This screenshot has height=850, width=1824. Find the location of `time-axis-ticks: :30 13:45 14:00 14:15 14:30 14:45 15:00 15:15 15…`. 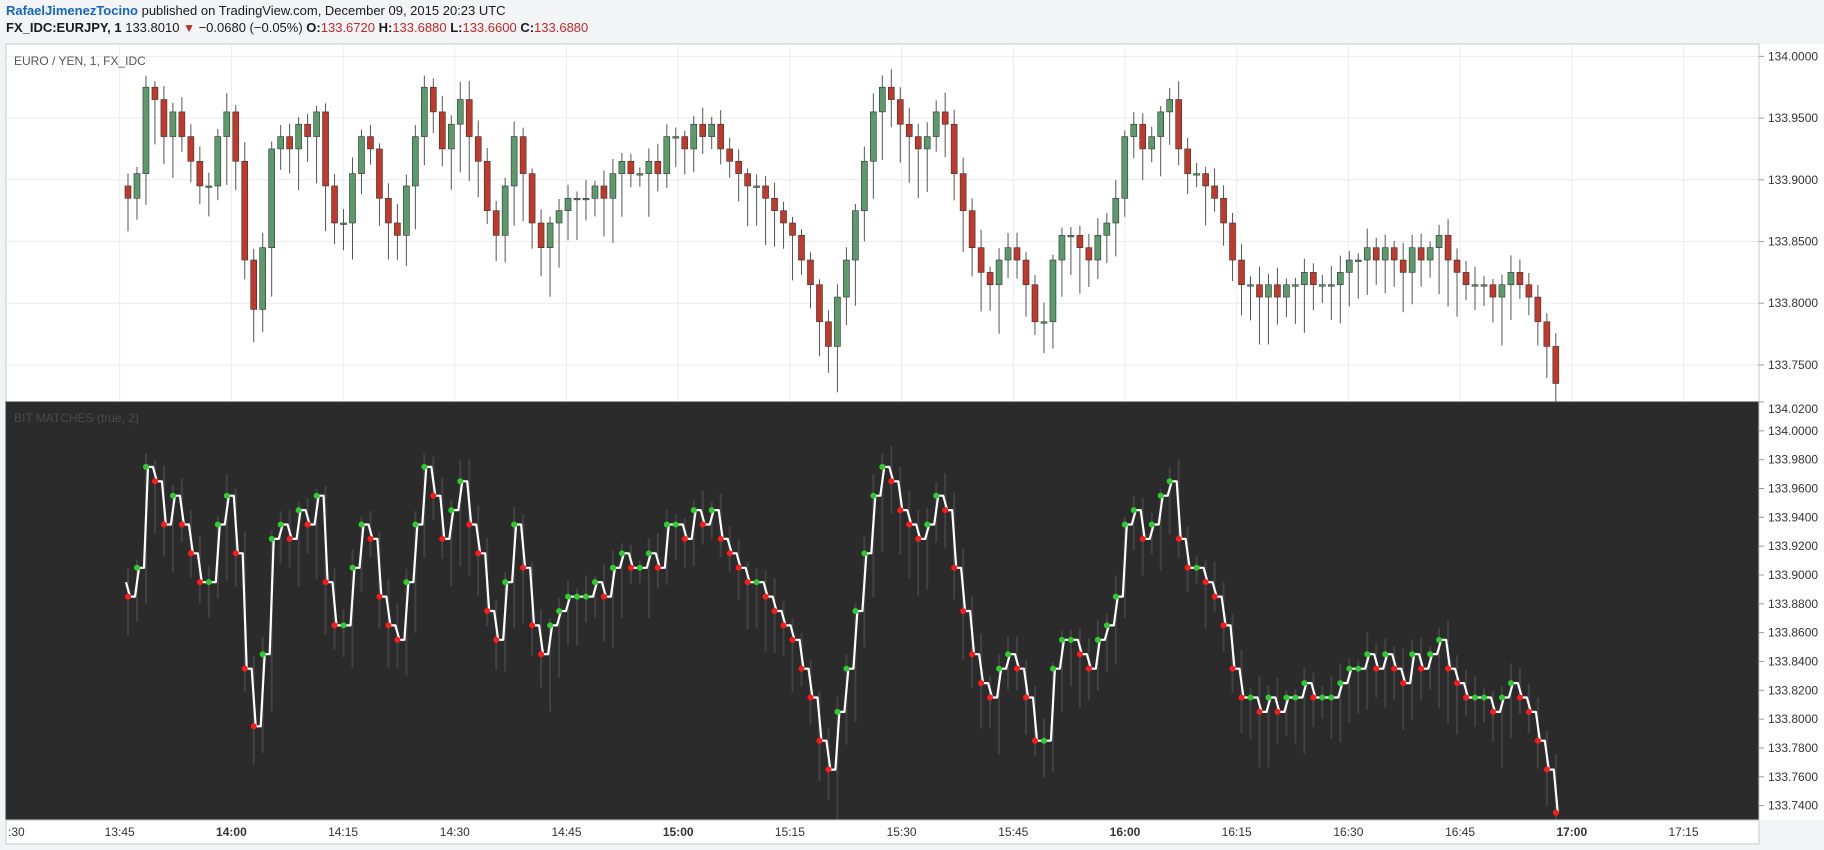

time-axis-ticks: :30 13:45 14:00 14:15 14:30 14:45 15:00 15:15 15… is located at coordinates (853, 832).